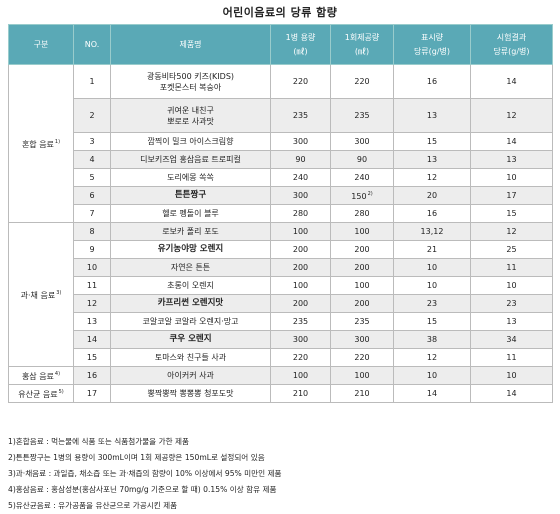  I want to click on footnote: 5)유산균음료 : 유가공품을 유산균으로 가공시킨 제품, so click(93, 505).